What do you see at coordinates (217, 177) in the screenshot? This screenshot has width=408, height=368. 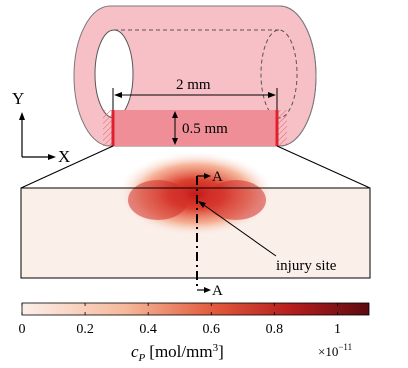 I see `section-marker-top: A` at bounding box center [217, 177].